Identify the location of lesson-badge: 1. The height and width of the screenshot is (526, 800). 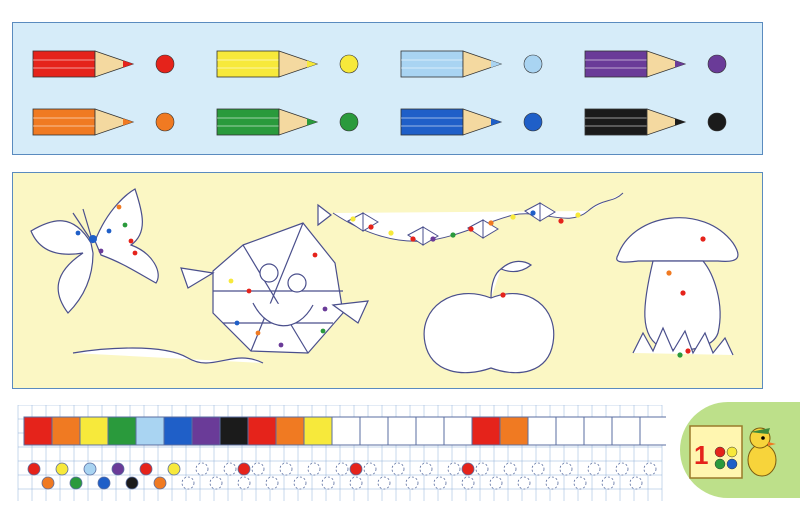
(740, 450).